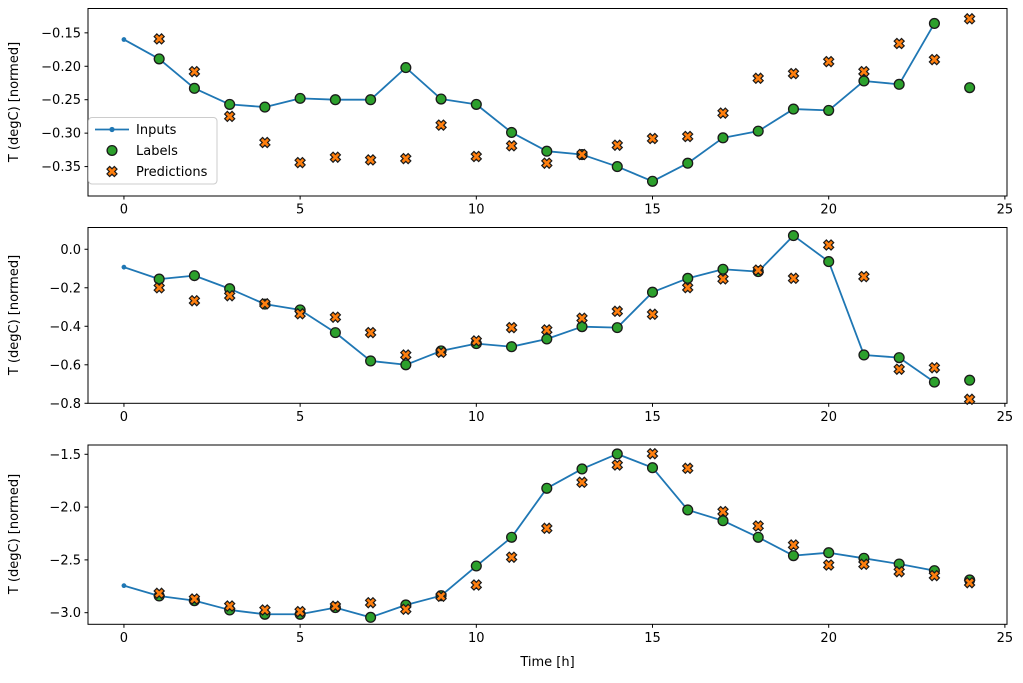 This screenshot has width=1023, height=683. I want to click on legend-labels-circle-icon, so click(112, 150).